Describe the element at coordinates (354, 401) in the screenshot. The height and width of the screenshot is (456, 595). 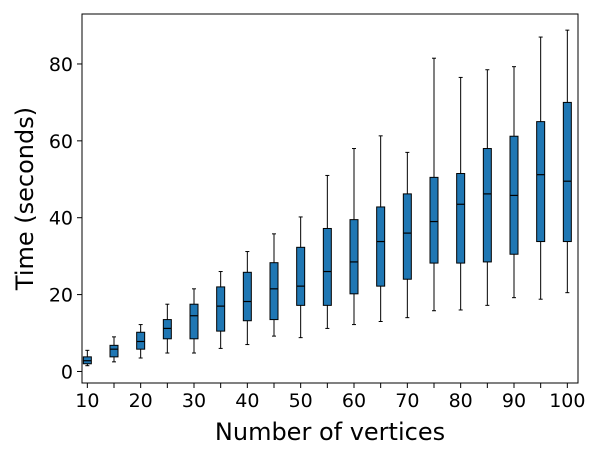
I see `x-tick-label: 60` at that location.